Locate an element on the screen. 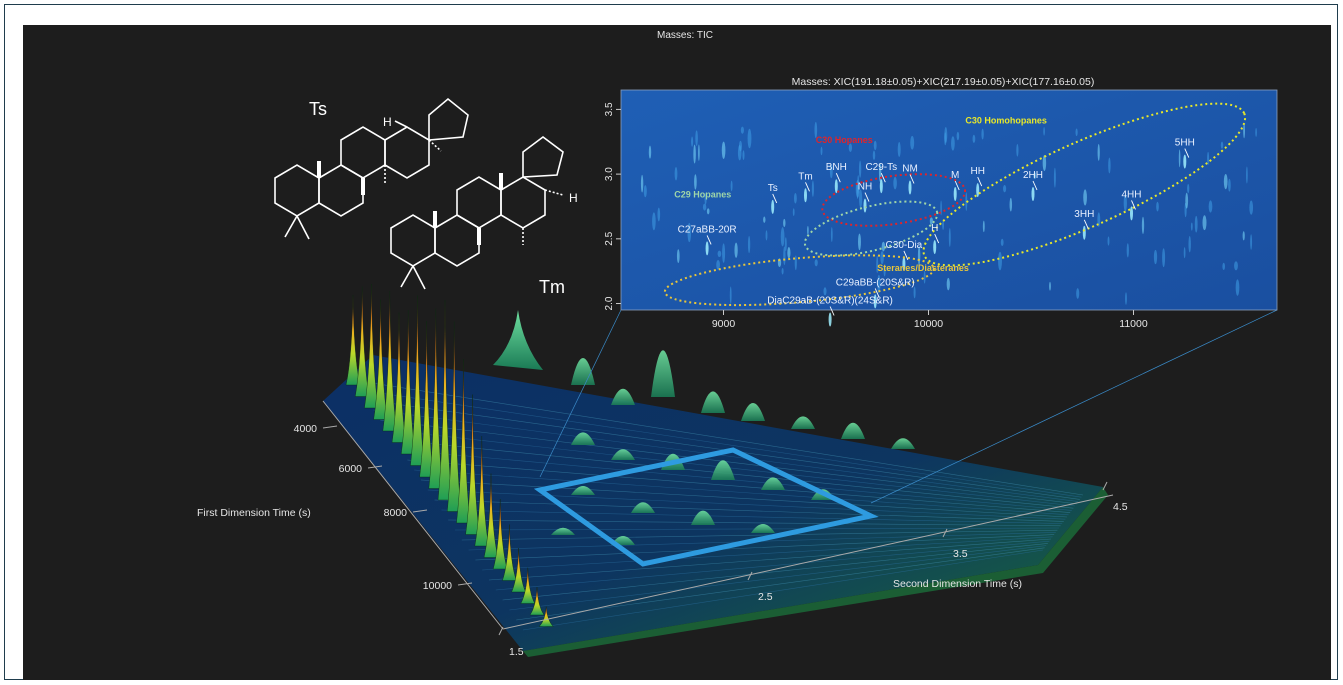 The height and width of the screenshot is (685, 1343). inset-peak-label: BNH is located at coordinates (836, 167).